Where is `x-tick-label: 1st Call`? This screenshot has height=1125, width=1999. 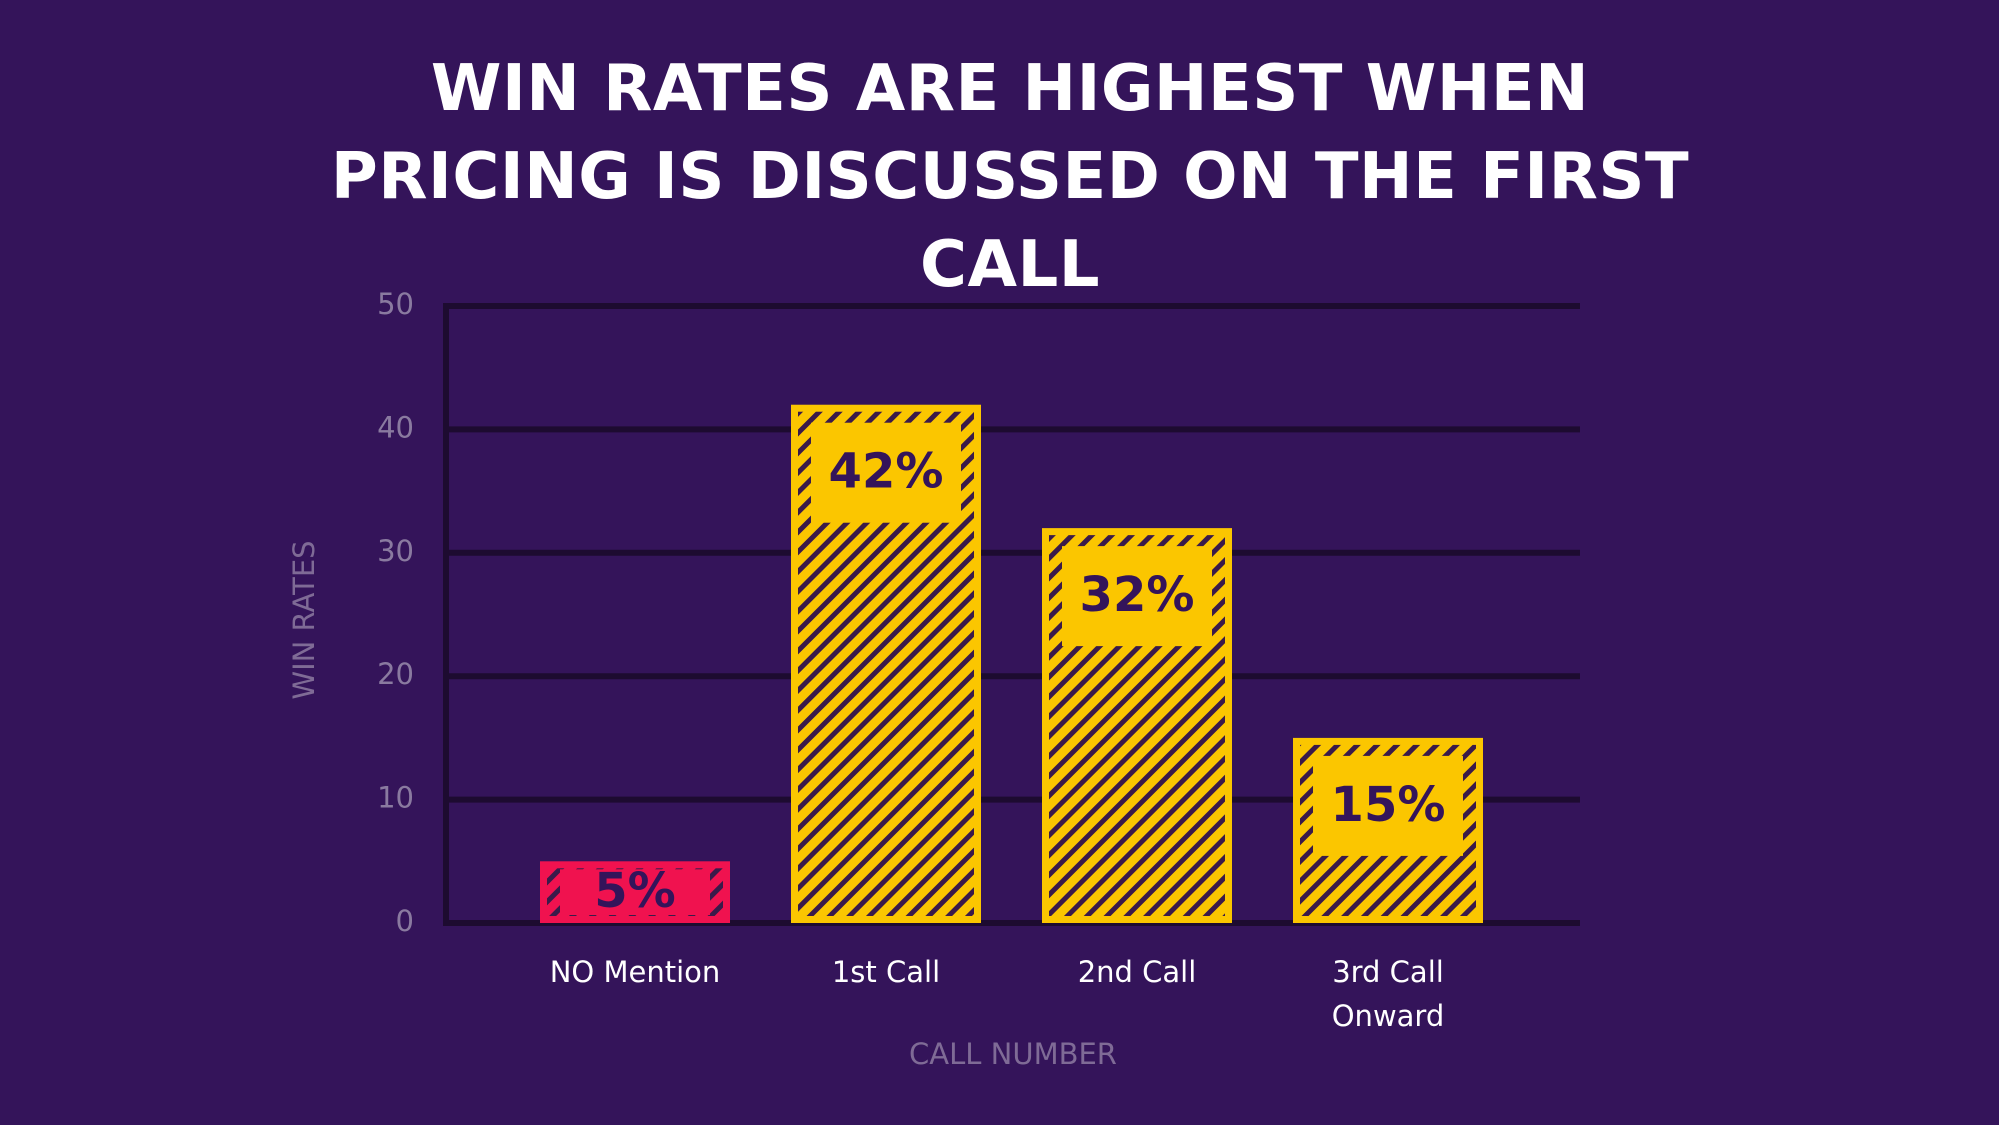
x-tick-label: 1st Call is located at coordinates (886, 972).